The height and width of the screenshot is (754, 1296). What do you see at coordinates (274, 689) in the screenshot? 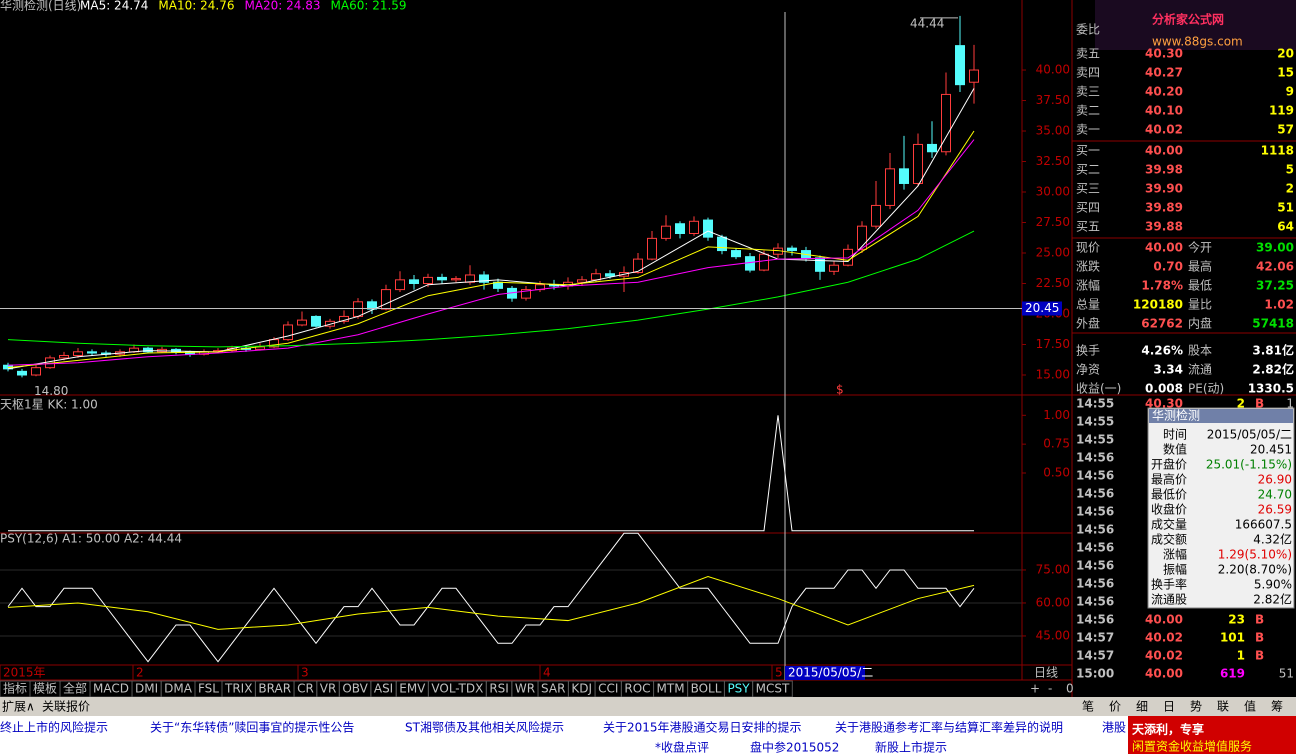
I see `tab: BRAR` at bounding box center [274, 689].